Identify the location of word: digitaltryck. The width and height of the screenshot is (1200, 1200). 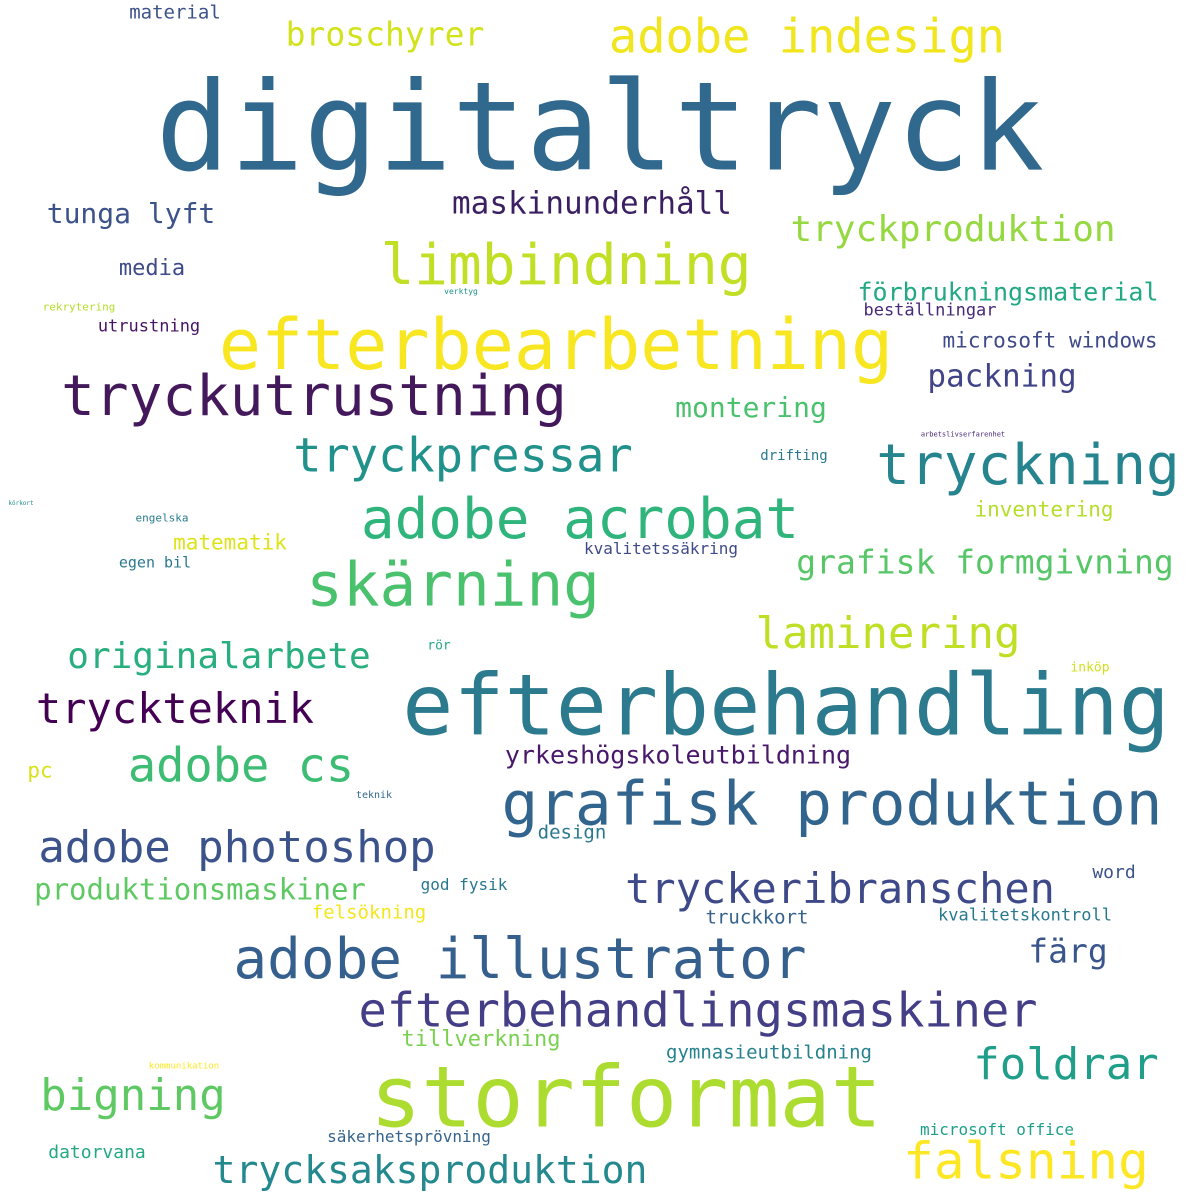
(600, 128).